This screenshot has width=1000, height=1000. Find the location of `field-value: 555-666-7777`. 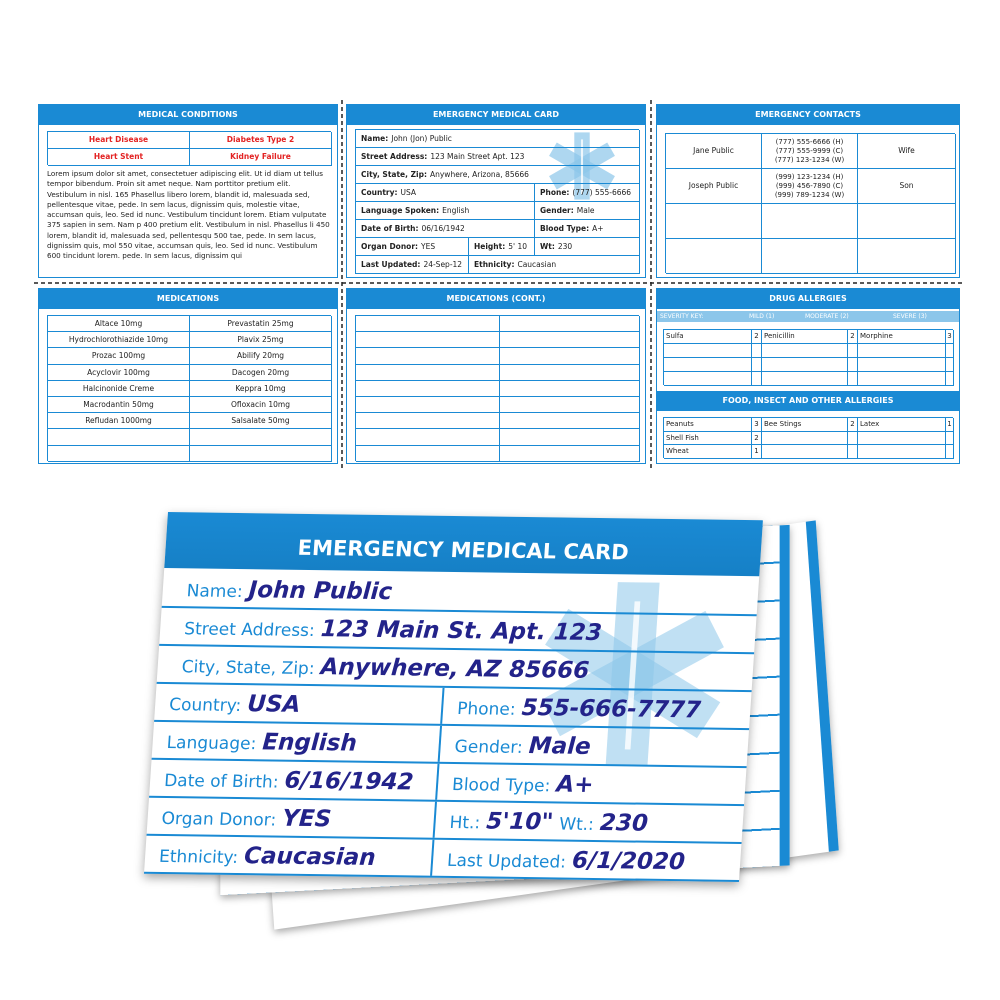

field-value: 555-666-7777 is located at coordinates (611, 709).